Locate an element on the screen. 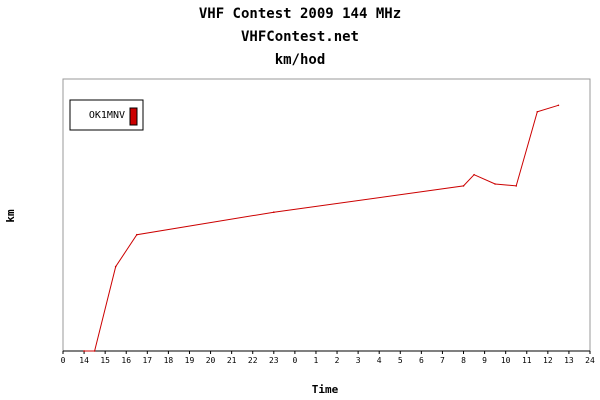 This screenshot has height=400, width=600. x-tick-label: 7 is located at coordinates (442, 360).